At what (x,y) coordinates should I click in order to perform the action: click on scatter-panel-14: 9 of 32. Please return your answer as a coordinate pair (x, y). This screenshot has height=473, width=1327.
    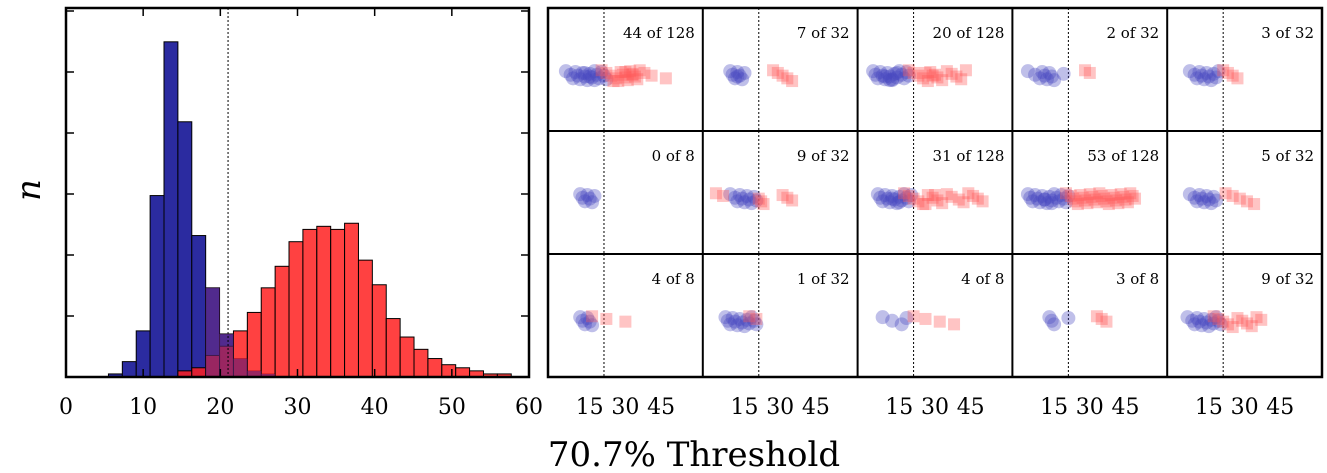
    Looking at the image, I should click on (1244, 315).